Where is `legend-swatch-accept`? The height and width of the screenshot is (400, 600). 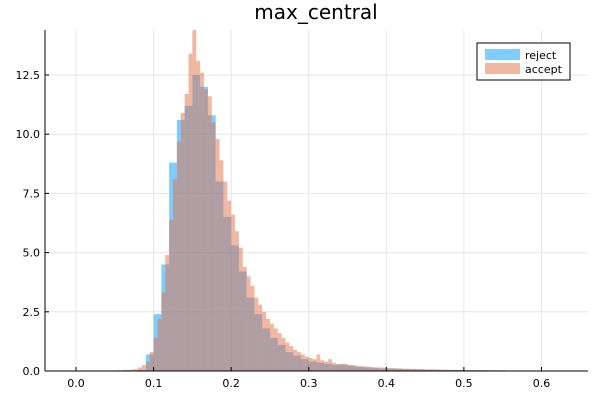 legend-swatch-accept is located at coordinates (502, 68).